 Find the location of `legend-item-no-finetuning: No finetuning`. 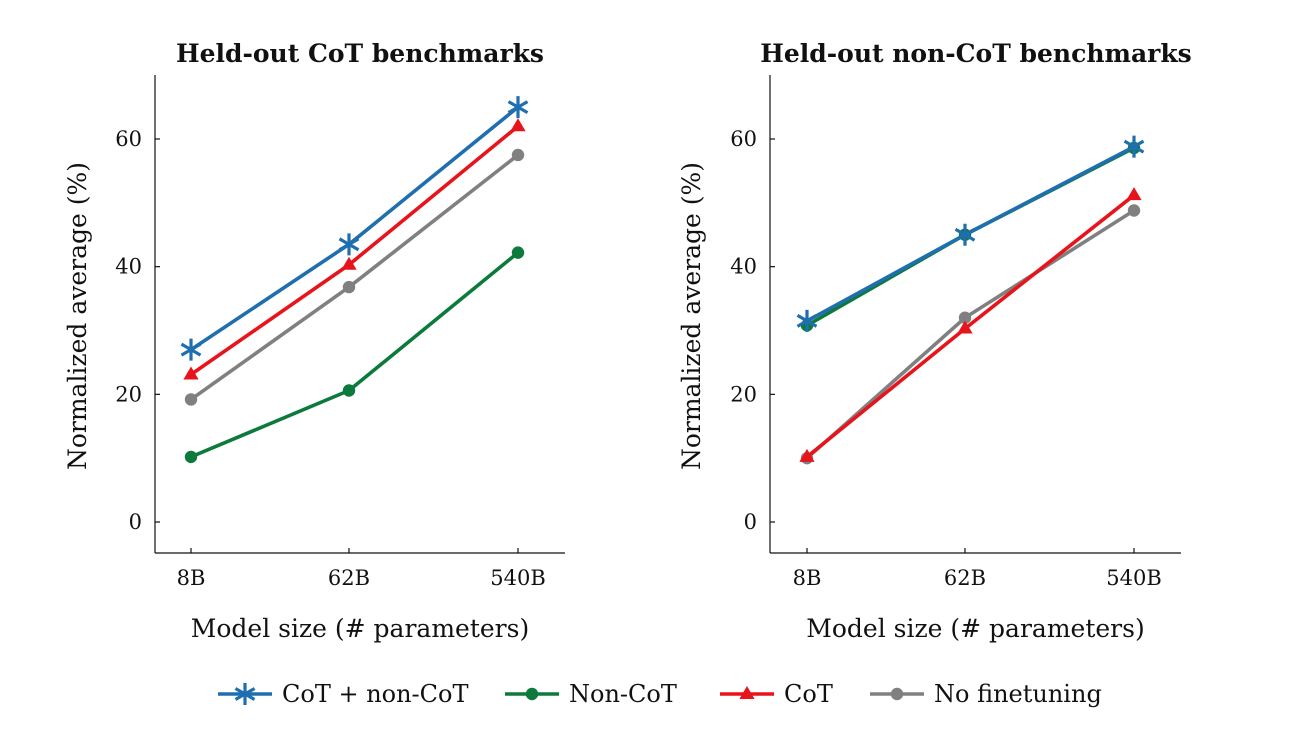

legend-item-no-finetuning: No finetuning is located at coordinates (986, 694).